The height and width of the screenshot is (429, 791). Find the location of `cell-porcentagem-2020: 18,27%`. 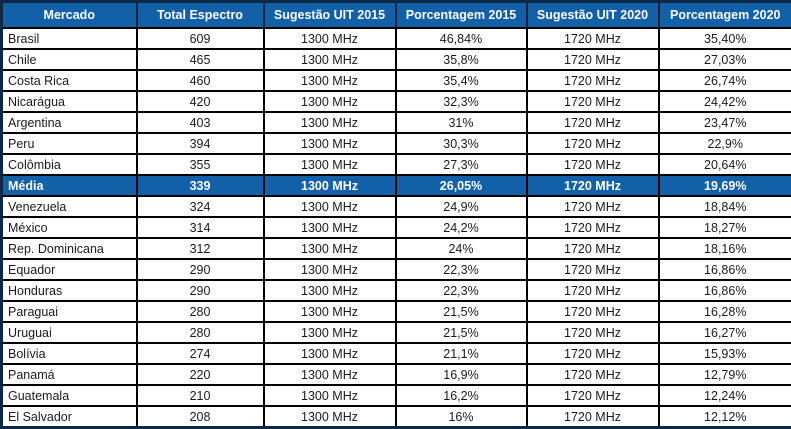

cell-porcentagem-2020: 18,27% is located at coordinates (725, 227).